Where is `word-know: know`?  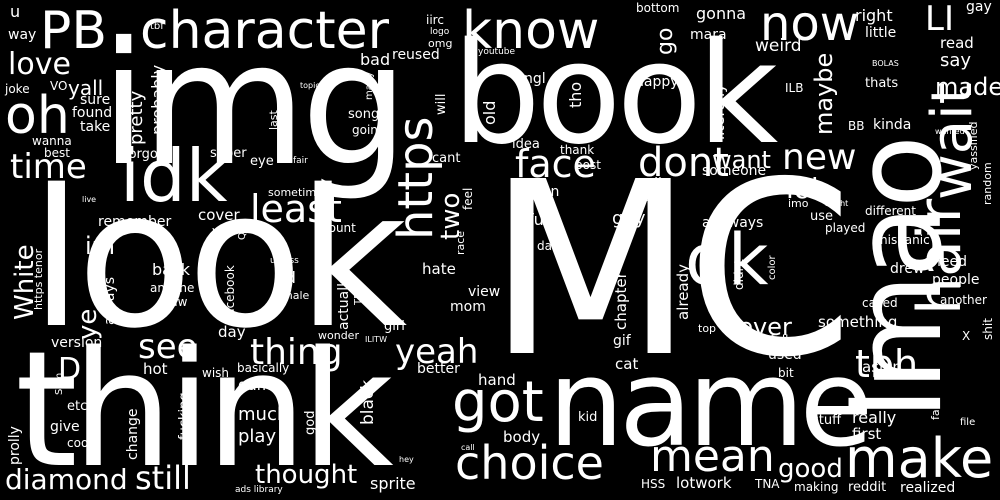 word-know: know is located at coordinates (531, 31).